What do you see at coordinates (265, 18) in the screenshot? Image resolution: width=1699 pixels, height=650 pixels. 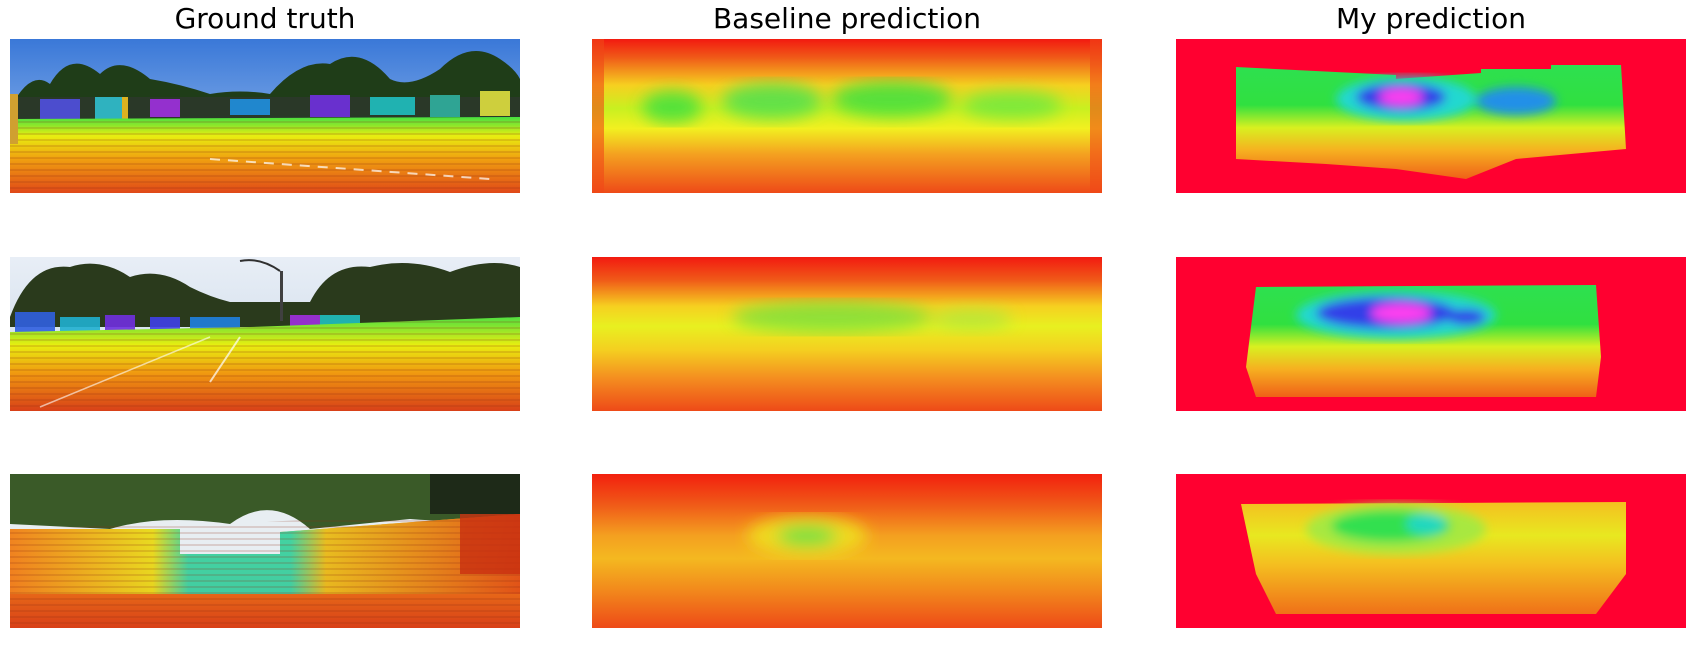 I see `column-title-ground-truth: Ground truth` at bounding box center [265, 18].